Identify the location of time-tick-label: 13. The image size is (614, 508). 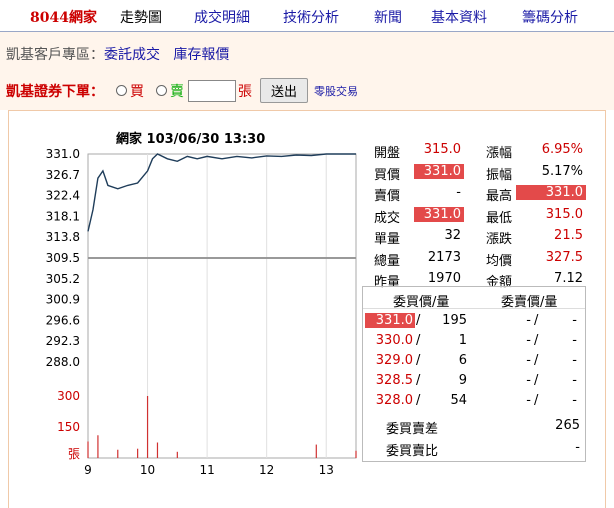
(326, 470).